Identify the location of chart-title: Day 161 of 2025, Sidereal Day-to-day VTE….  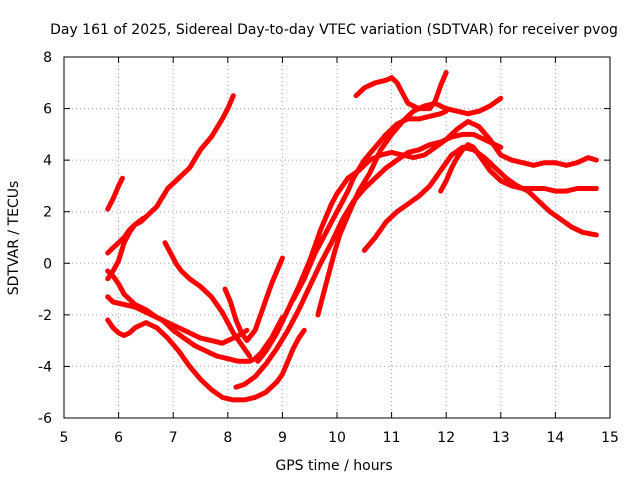
(334, 30).